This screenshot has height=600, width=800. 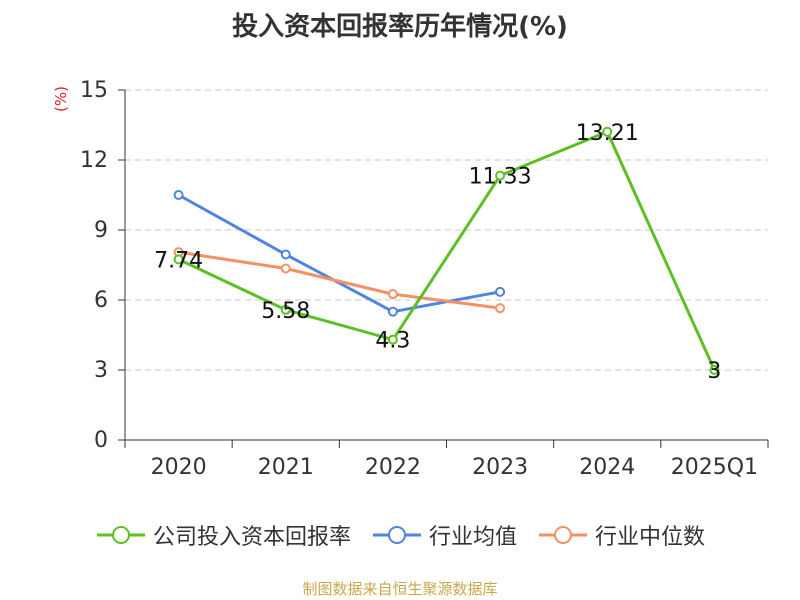 I want to click on point-company-2025Q1, so click(x=714, y=370).